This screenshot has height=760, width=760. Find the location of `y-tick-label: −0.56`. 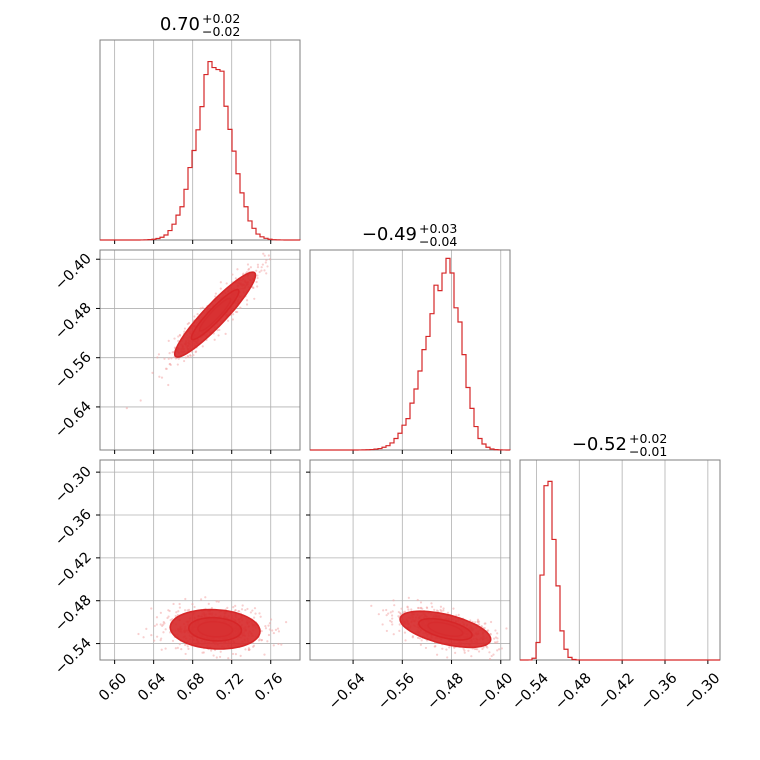

y-tick-label: −0.56 is located at coordinates (73, 370).